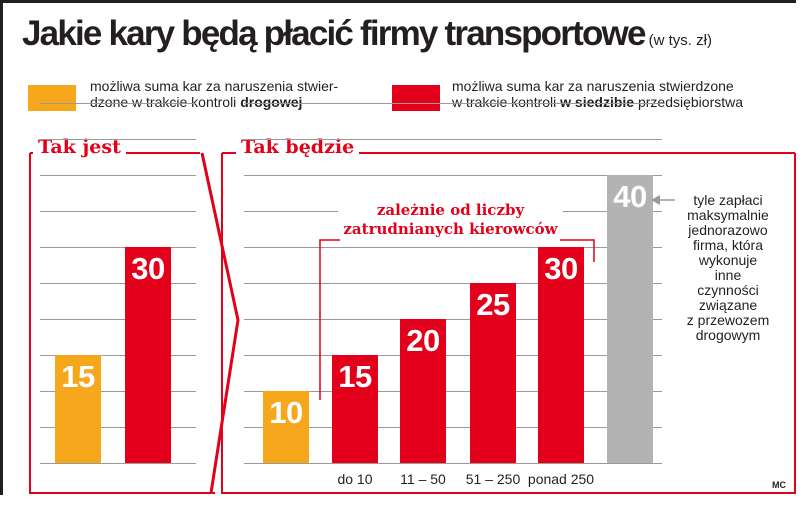 The width and height of the screenshot is (805, 515). What do you see at coordinates (1, 247) in the screenshot?
I see `frame-left-border` at bounding box center [1, 247].